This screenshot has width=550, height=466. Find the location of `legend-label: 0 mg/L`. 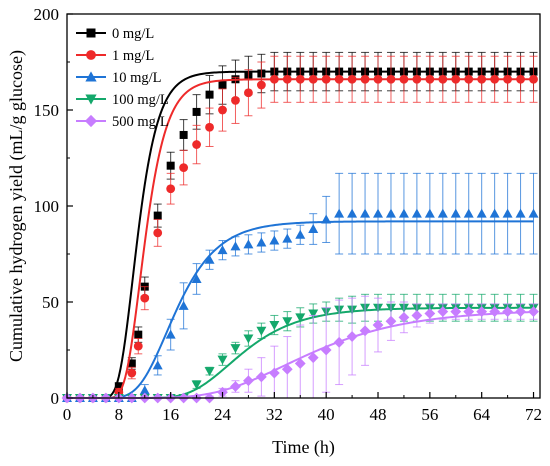

legend-label: 0 mg/L is located at coordinates (133, 34).